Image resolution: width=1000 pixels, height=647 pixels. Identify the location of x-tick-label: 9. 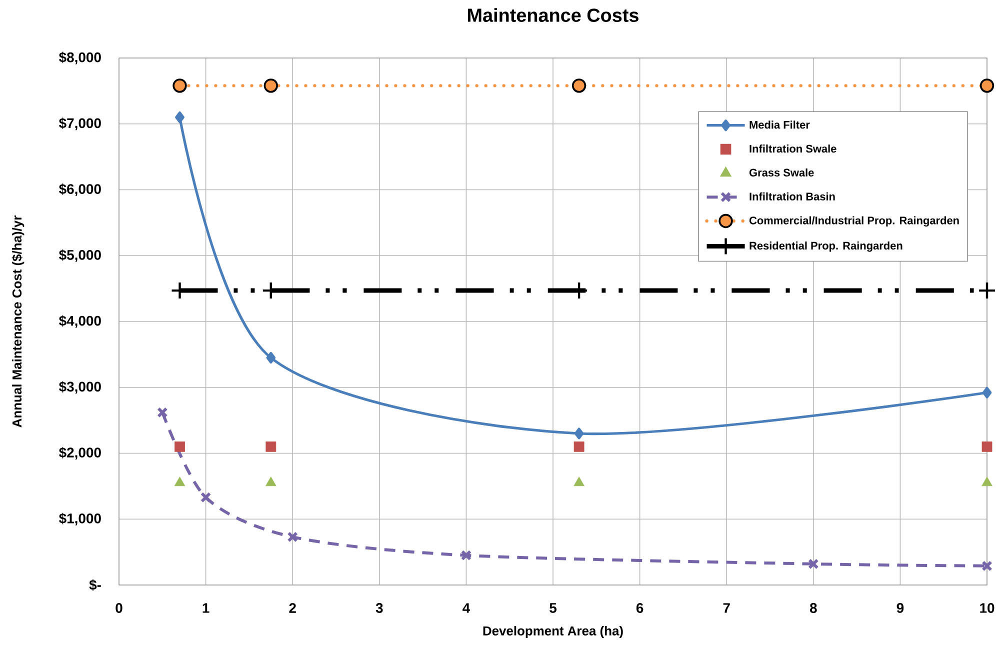
(900, 608).